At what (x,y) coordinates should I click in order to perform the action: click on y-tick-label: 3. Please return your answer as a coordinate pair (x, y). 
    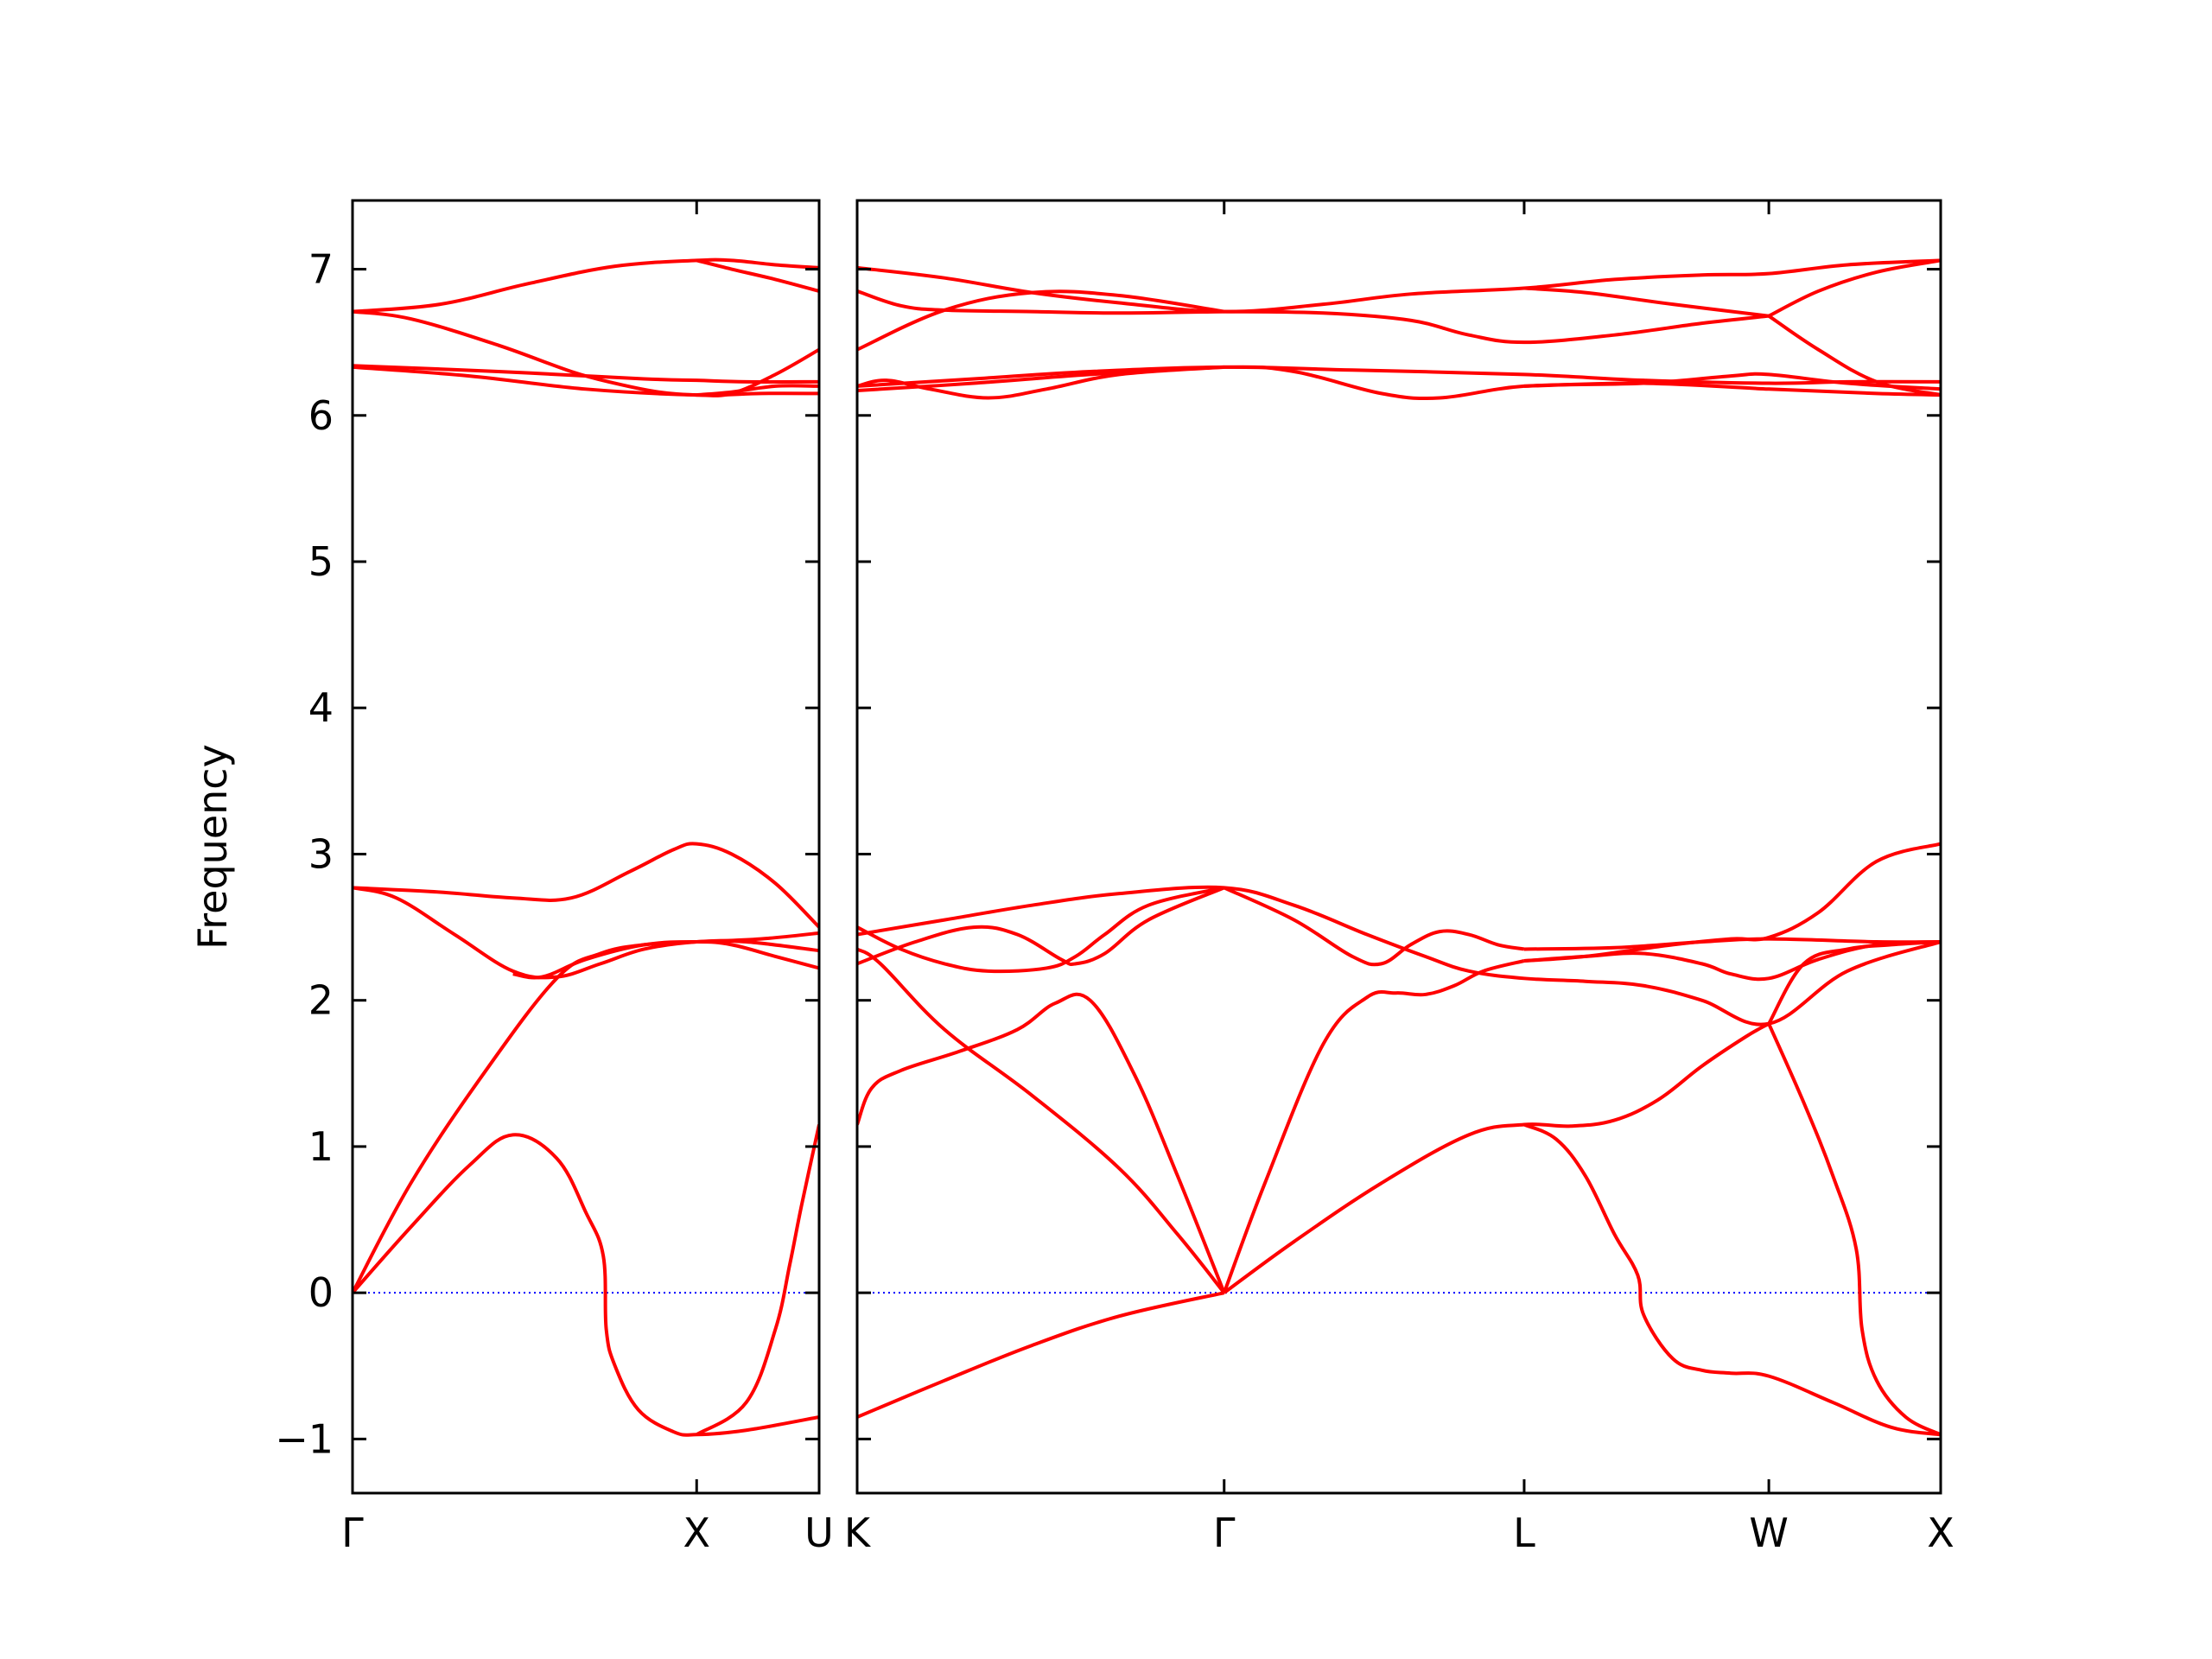
    Looking at the image, I should click on (321, 853).